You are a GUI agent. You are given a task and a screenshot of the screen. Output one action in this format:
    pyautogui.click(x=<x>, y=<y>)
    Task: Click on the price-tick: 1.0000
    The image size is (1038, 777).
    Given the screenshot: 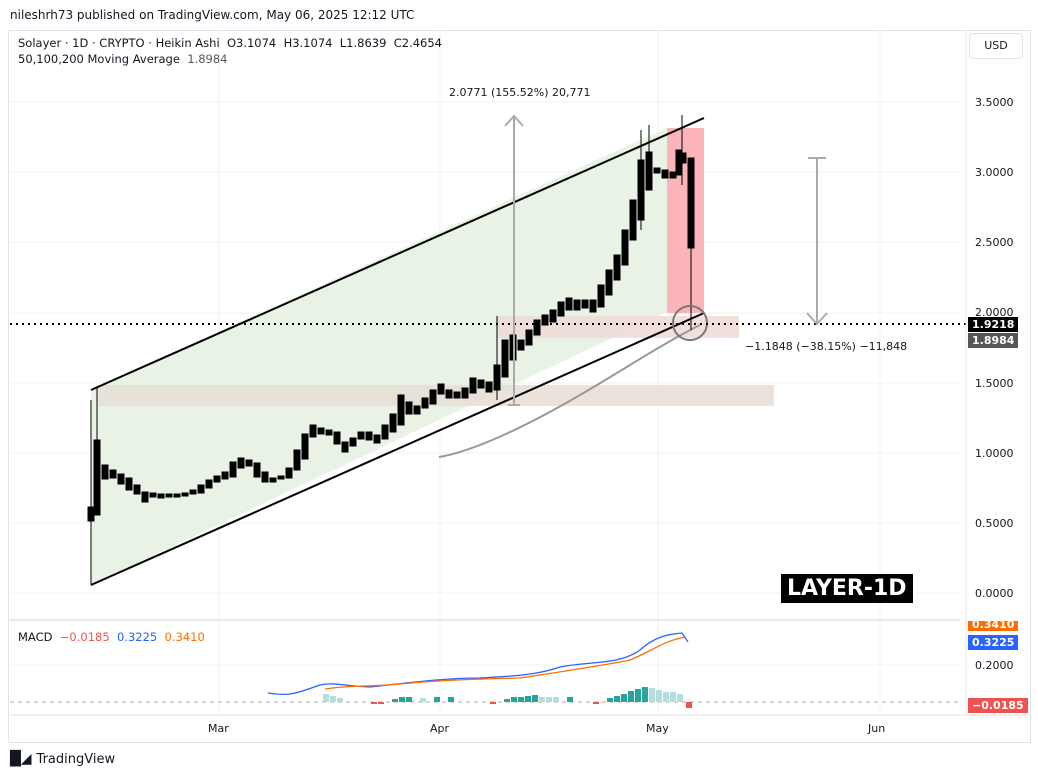 What is the action you would take?
    pyautogui.click(x=994, y=453)
    